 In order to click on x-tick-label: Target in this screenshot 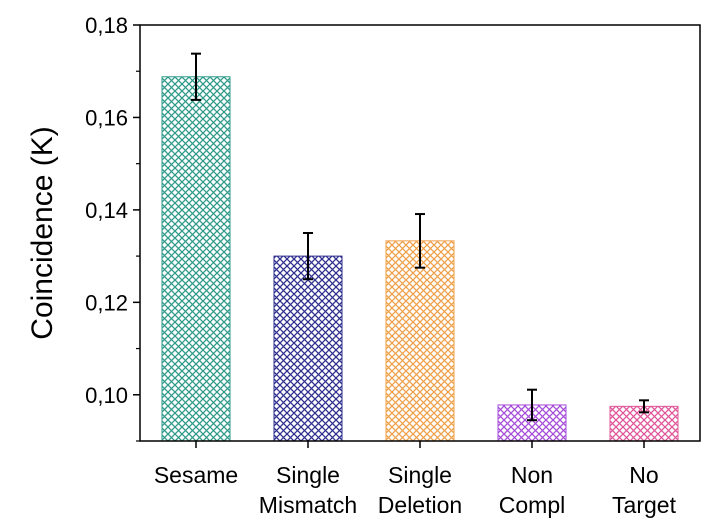, I will do `click(644, 505)`.